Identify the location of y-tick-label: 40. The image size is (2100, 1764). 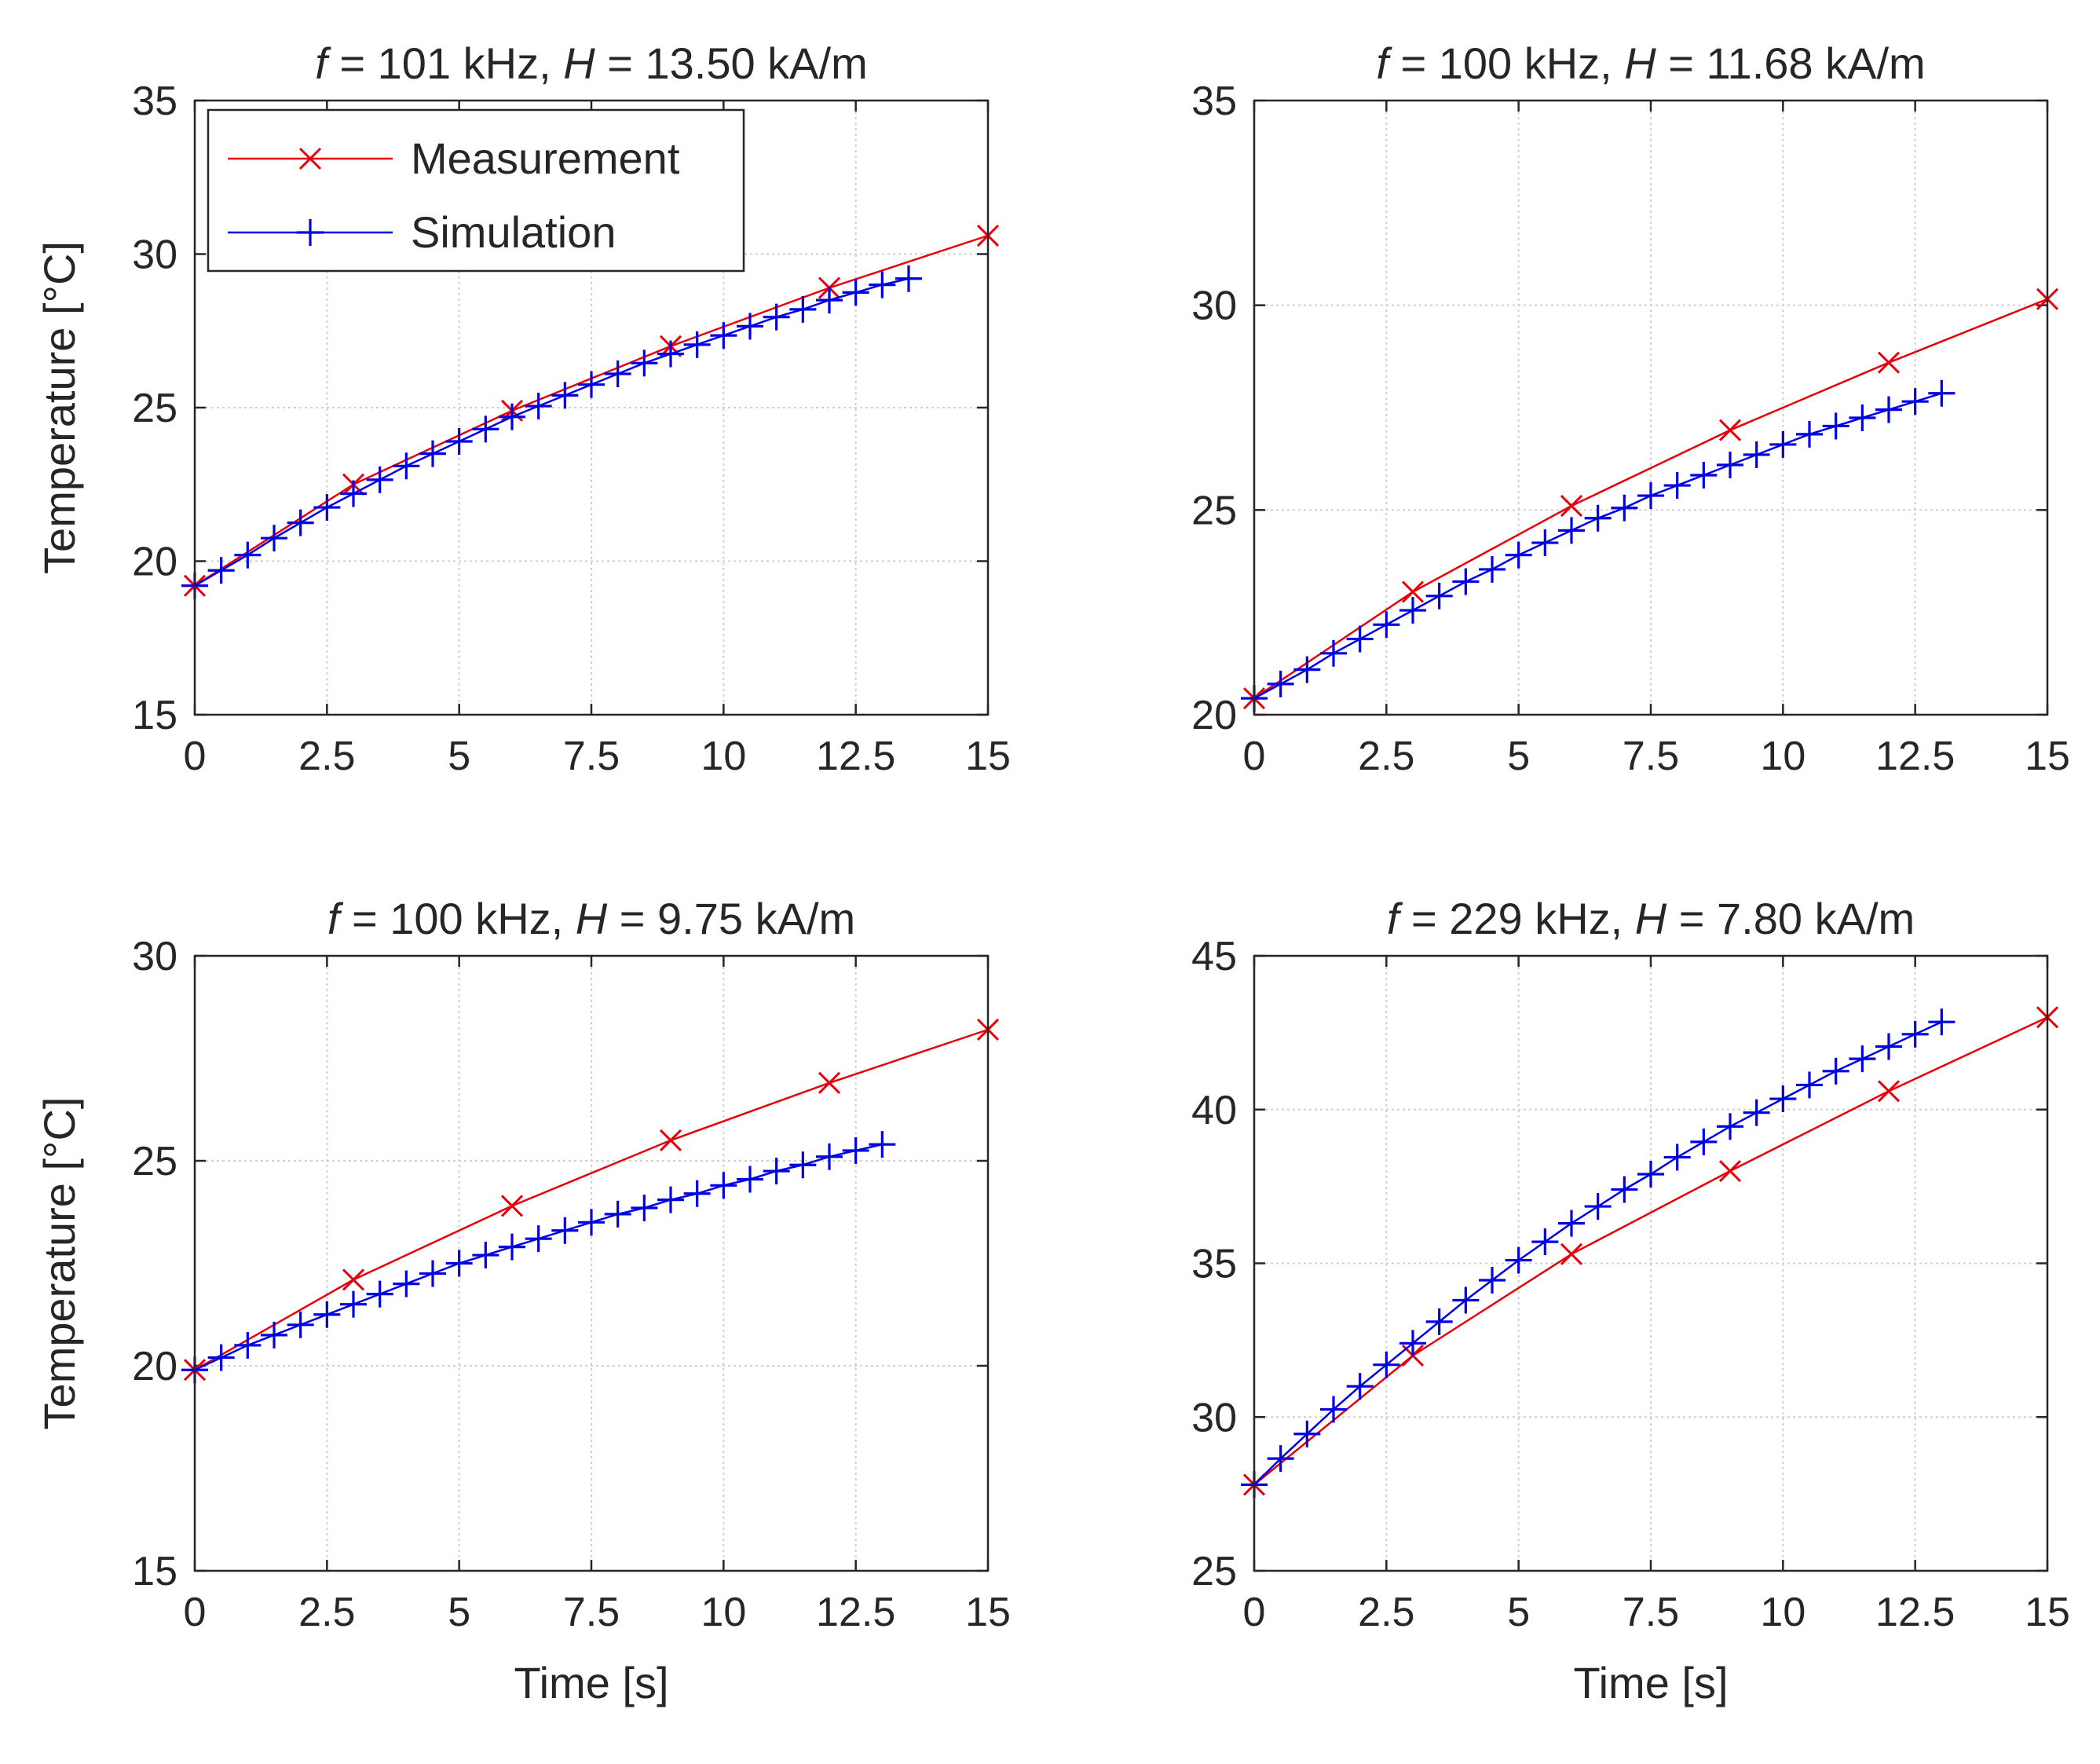
(1214, 1110).